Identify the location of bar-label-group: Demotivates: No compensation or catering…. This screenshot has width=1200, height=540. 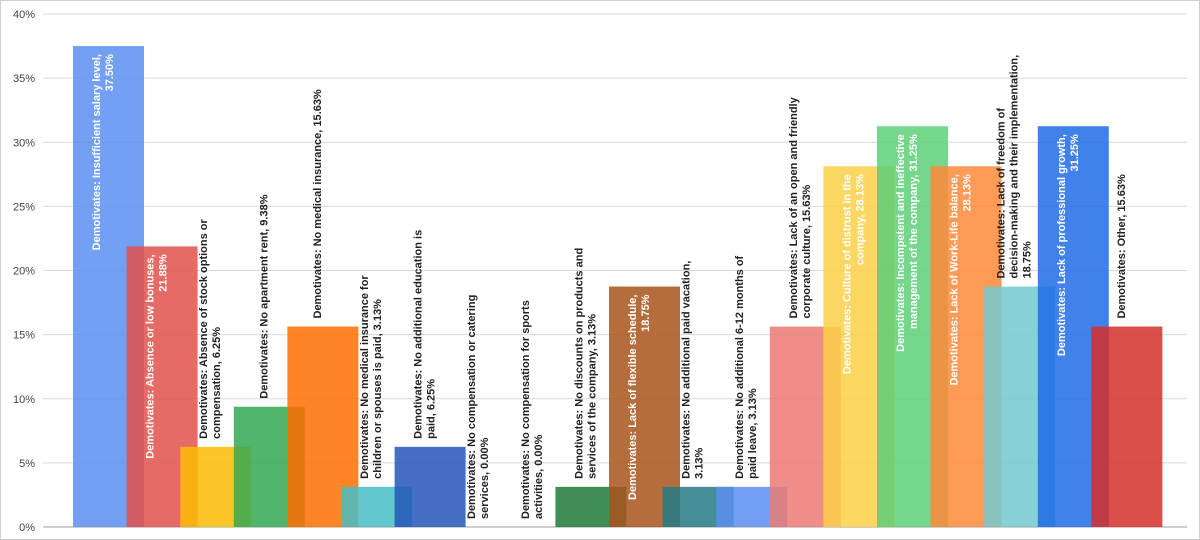
(478, 407).